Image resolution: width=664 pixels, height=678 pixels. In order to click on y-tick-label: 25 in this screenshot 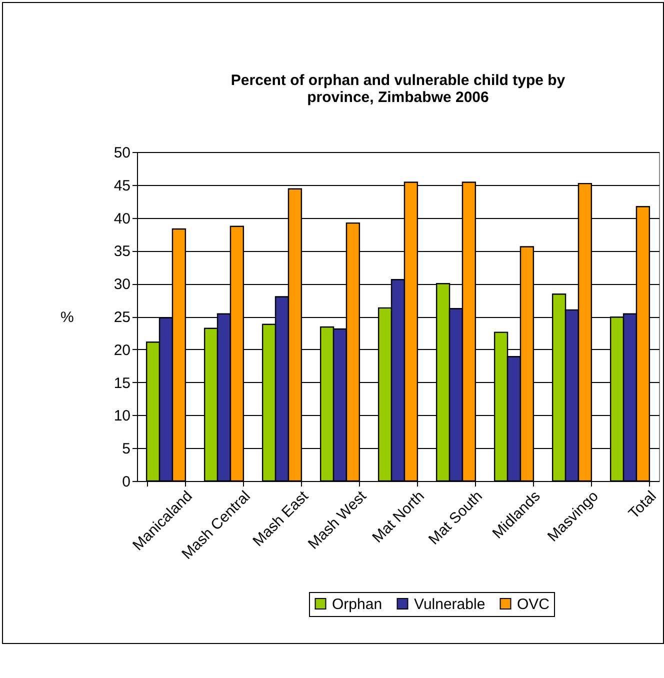, I will do `click(122, 317)`.